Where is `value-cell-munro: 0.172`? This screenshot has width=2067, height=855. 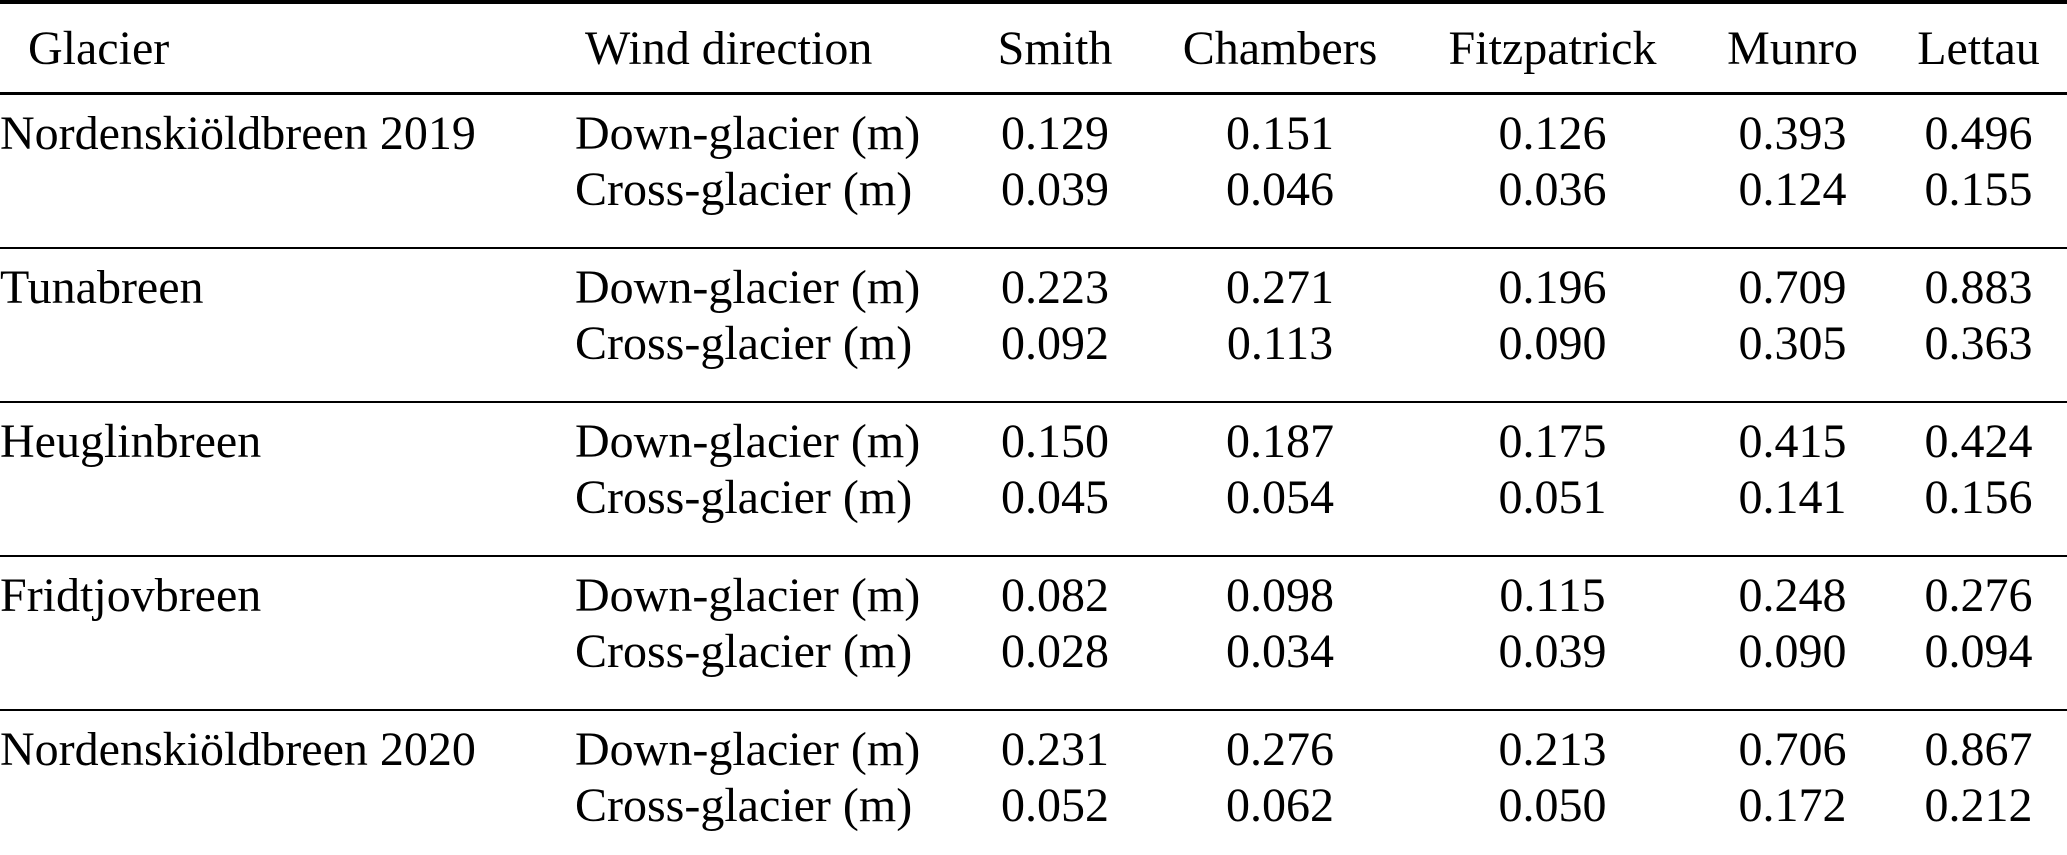 value-cell-munro: 0.172 is located at coordinates (1792, 805).